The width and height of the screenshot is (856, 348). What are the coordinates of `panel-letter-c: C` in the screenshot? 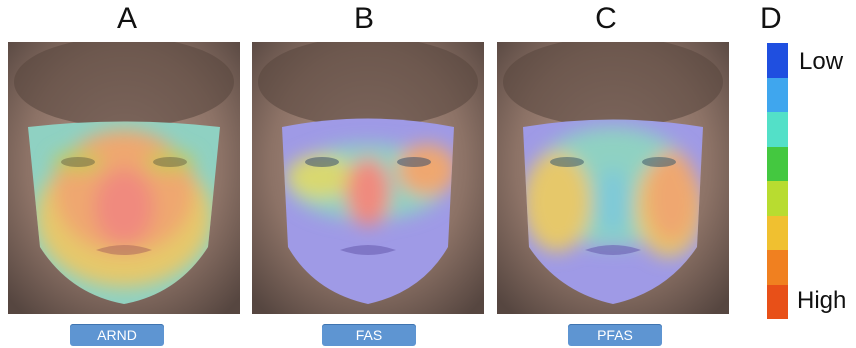 It's located at (606, 18).